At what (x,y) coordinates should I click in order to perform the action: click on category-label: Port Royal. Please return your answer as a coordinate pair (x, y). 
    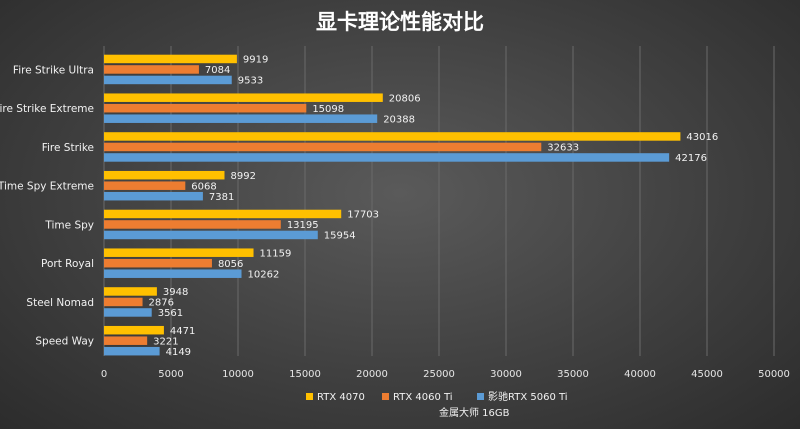
    Looking at the image, I should click on (67, 264).